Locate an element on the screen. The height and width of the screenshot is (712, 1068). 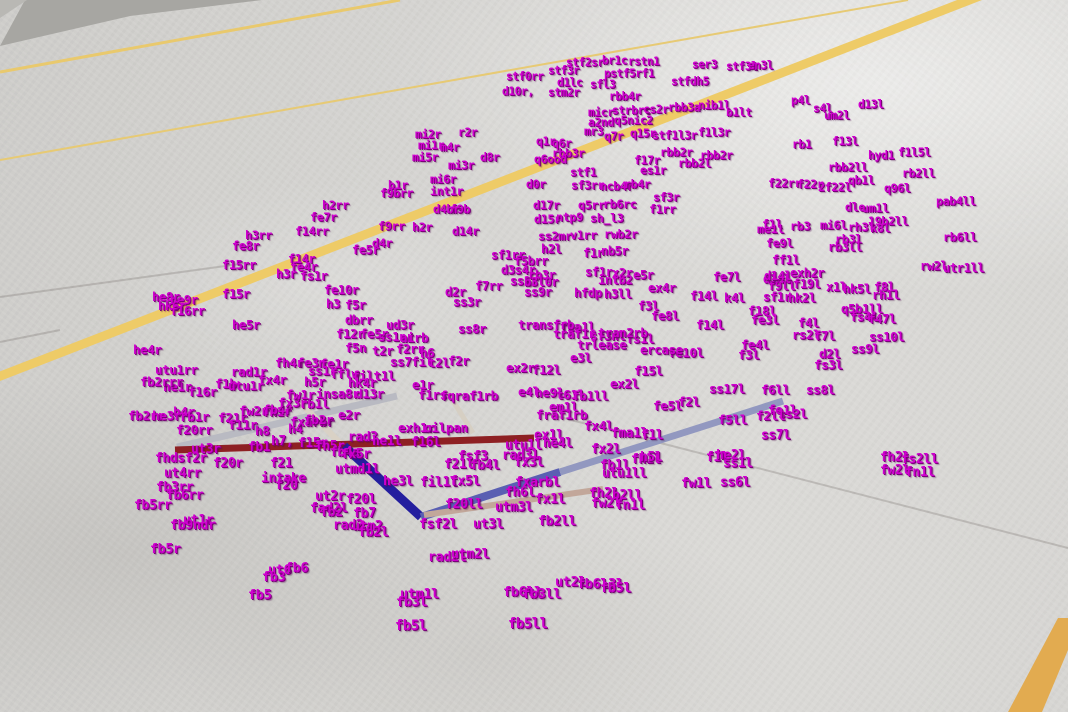
node-label: fe4r is located at coordinates (304, 267).